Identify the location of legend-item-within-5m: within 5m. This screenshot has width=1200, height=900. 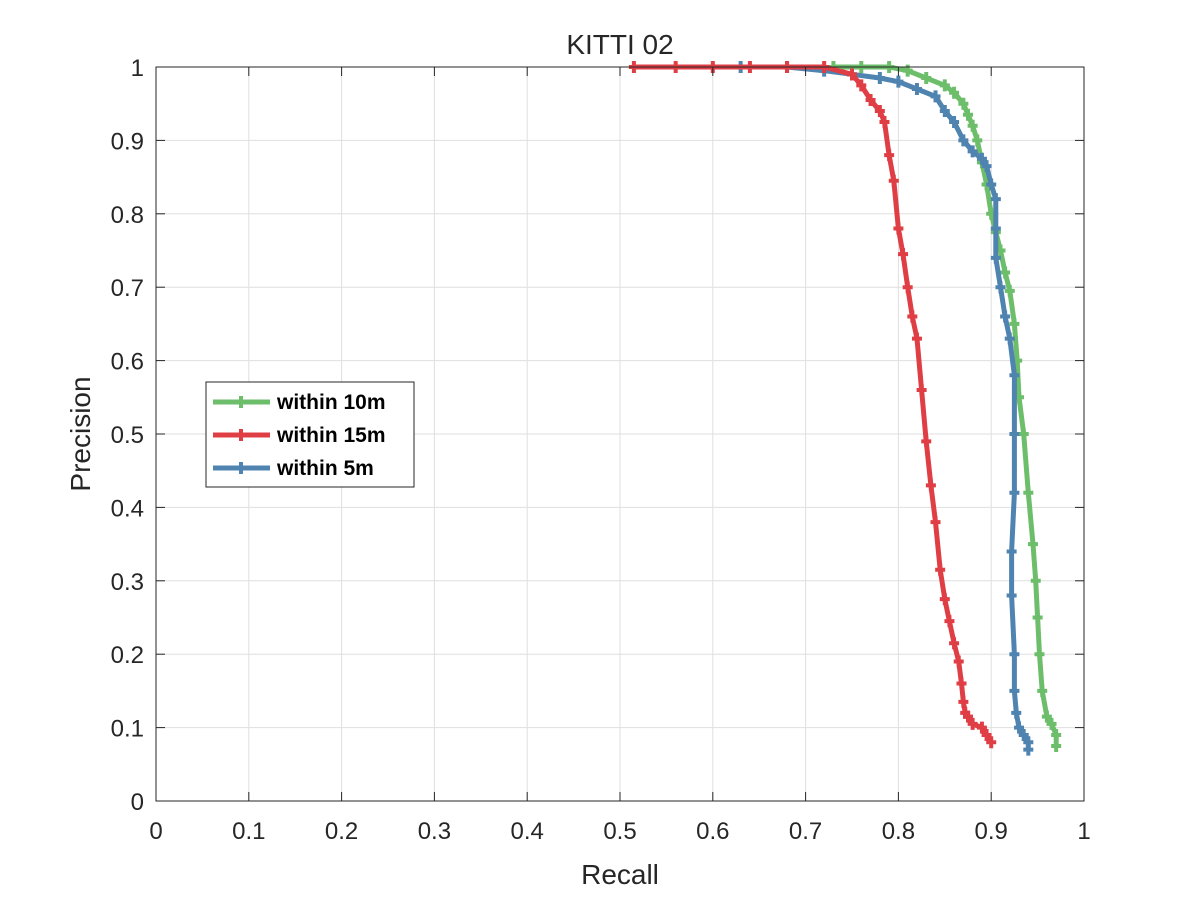
(293, 468).